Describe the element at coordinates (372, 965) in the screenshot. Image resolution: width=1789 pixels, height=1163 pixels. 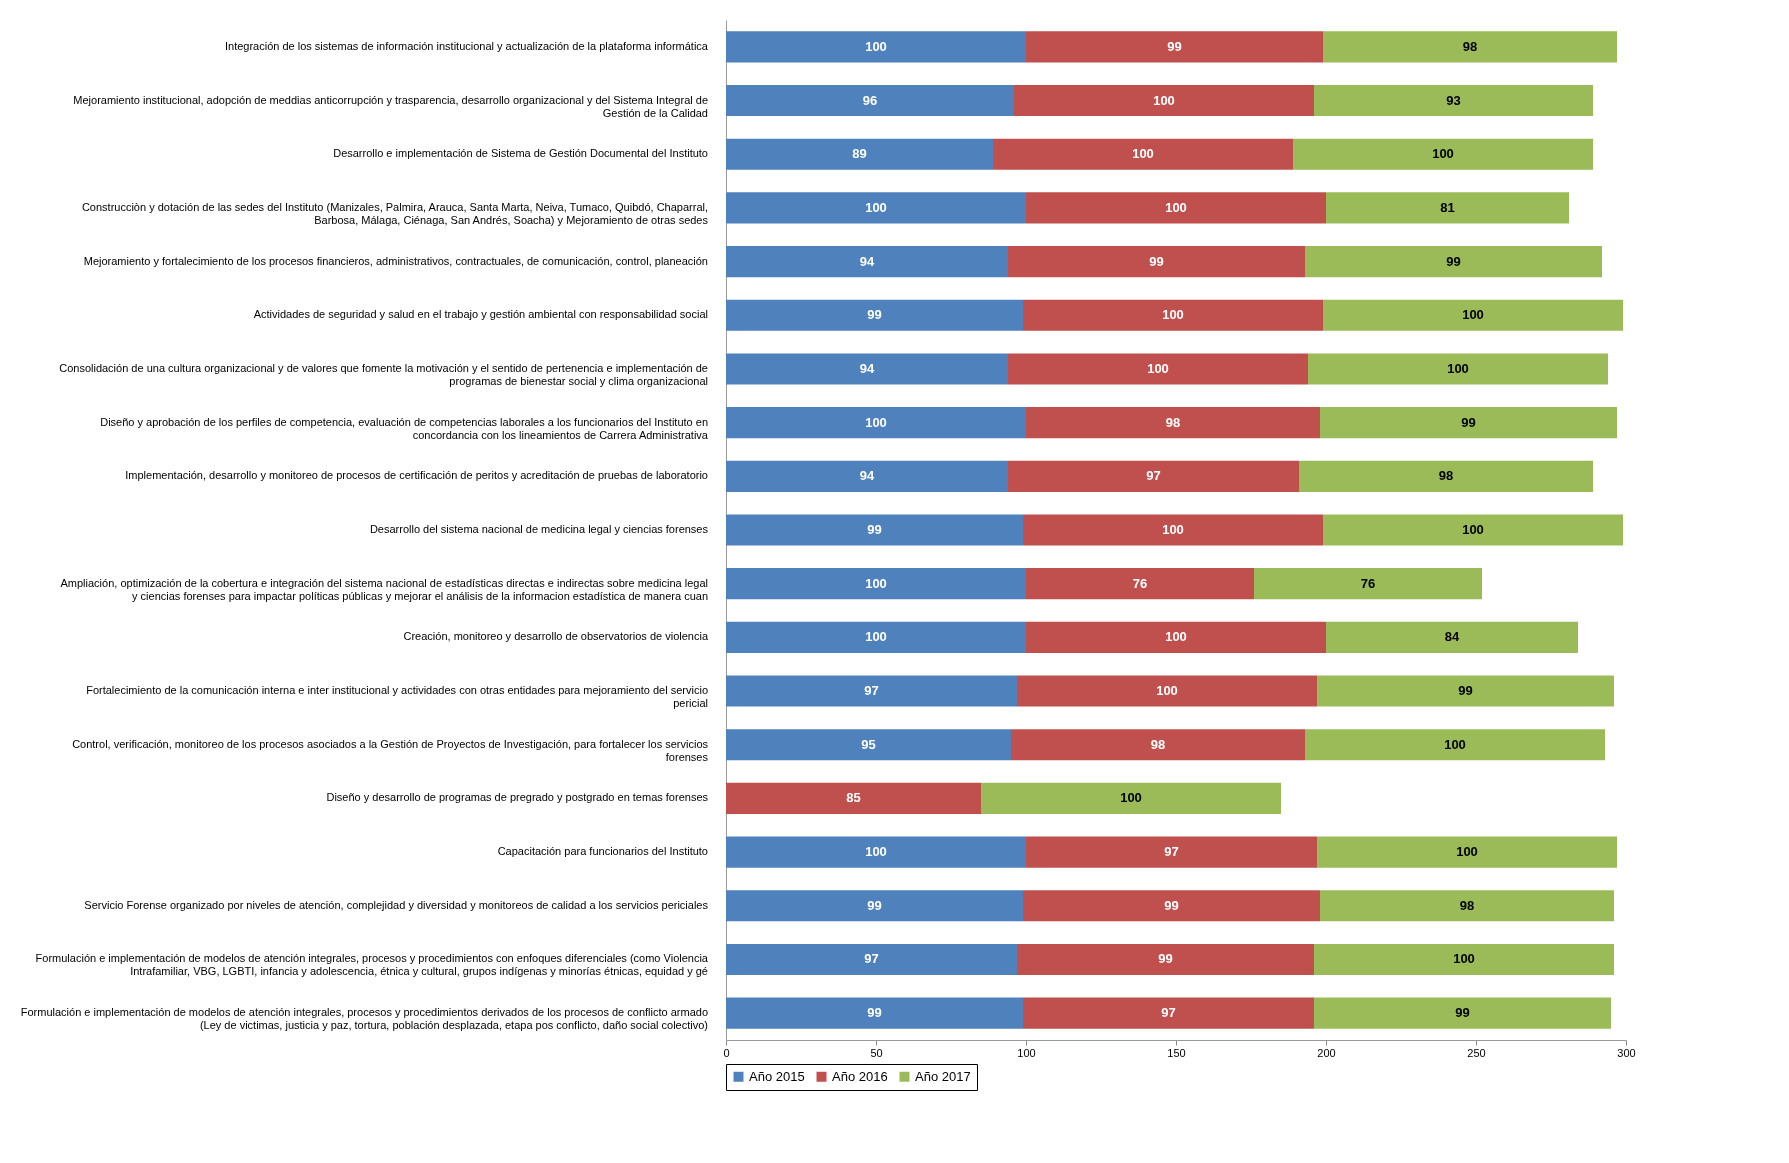
I see `y-tick-label: Formulación e implementación de modelos de atención integrales, procesos y procedimientos con enfoques diferenciales (como Violencia Intrafamiliar, VBG, LGBTI, infancia y adolescencia, étnica y cultural, grupos indígenas y minorías étnicas, equidad y gé` at that location.